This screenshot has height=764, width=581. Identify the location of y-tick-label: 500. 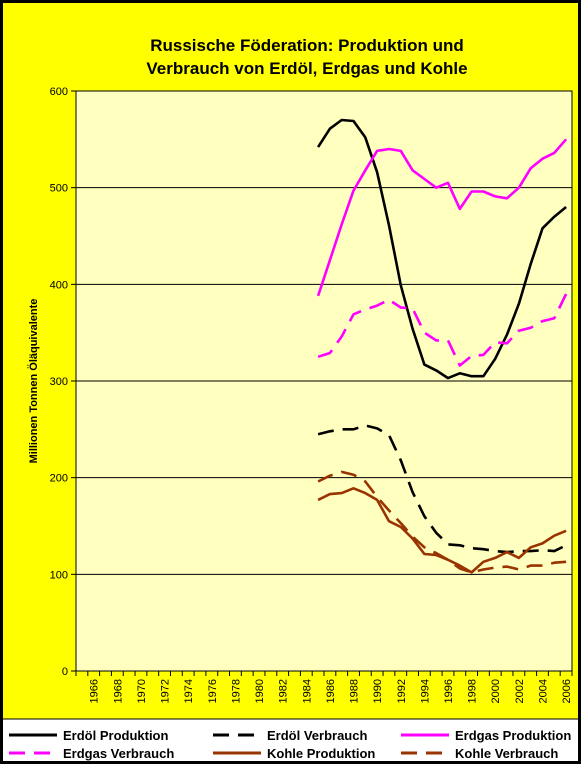
(59, 189).